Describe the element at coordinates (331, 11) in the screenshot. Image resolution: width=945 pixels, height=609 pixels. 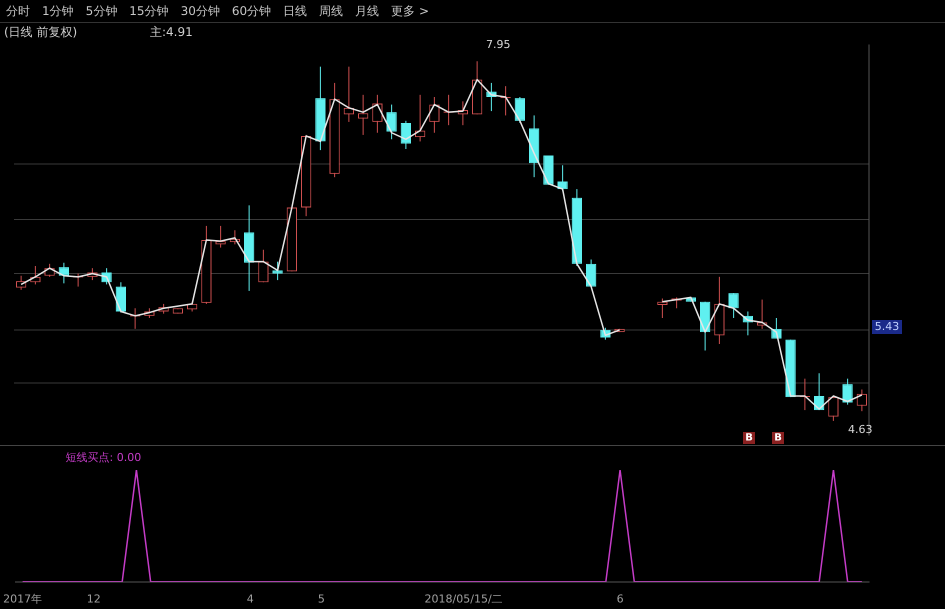
I see `text: 周线` at that location.